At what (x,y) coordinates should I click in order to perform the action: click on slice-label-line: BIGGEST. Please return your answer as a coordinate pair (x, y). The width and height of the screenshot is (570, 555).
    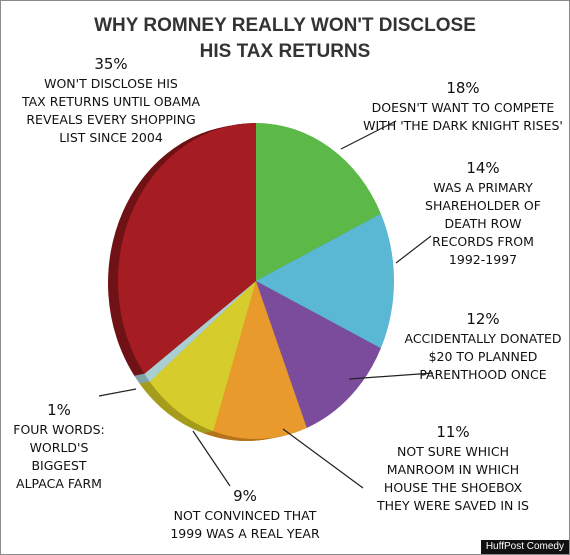
    Looking at the image, I should click on (58, 465).